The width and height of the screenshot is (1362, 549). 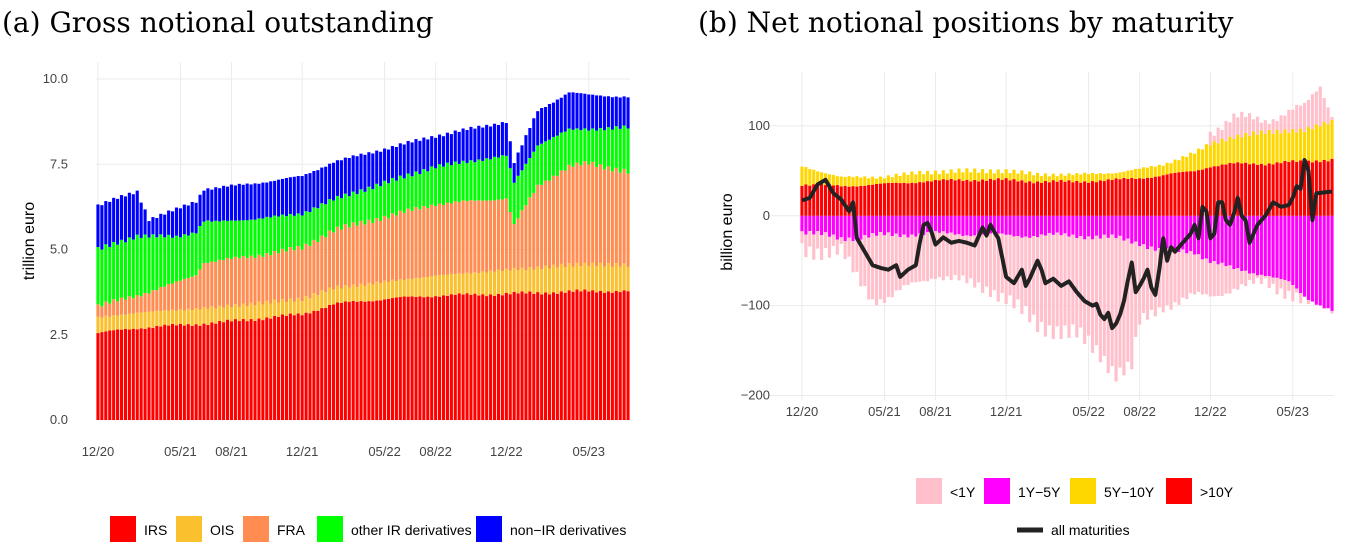 What do you see at coordinates (755, 395) in the screenshot?
I see `panel-b-ytick: −200` at bounding box center [755, 395].